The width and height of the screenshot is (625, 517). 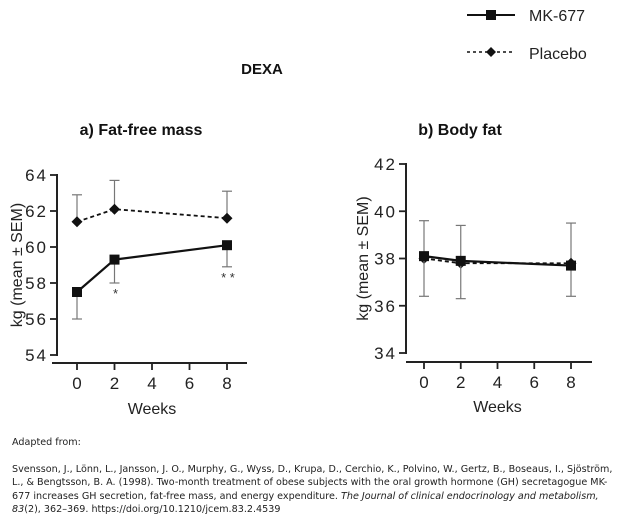 What do you see at coordinates (186, 509) in the screenshot?
I see `citation-doi-link: https://doi.org/10.1210/jcem.83.2.4539` at bounding box center [186, 509].